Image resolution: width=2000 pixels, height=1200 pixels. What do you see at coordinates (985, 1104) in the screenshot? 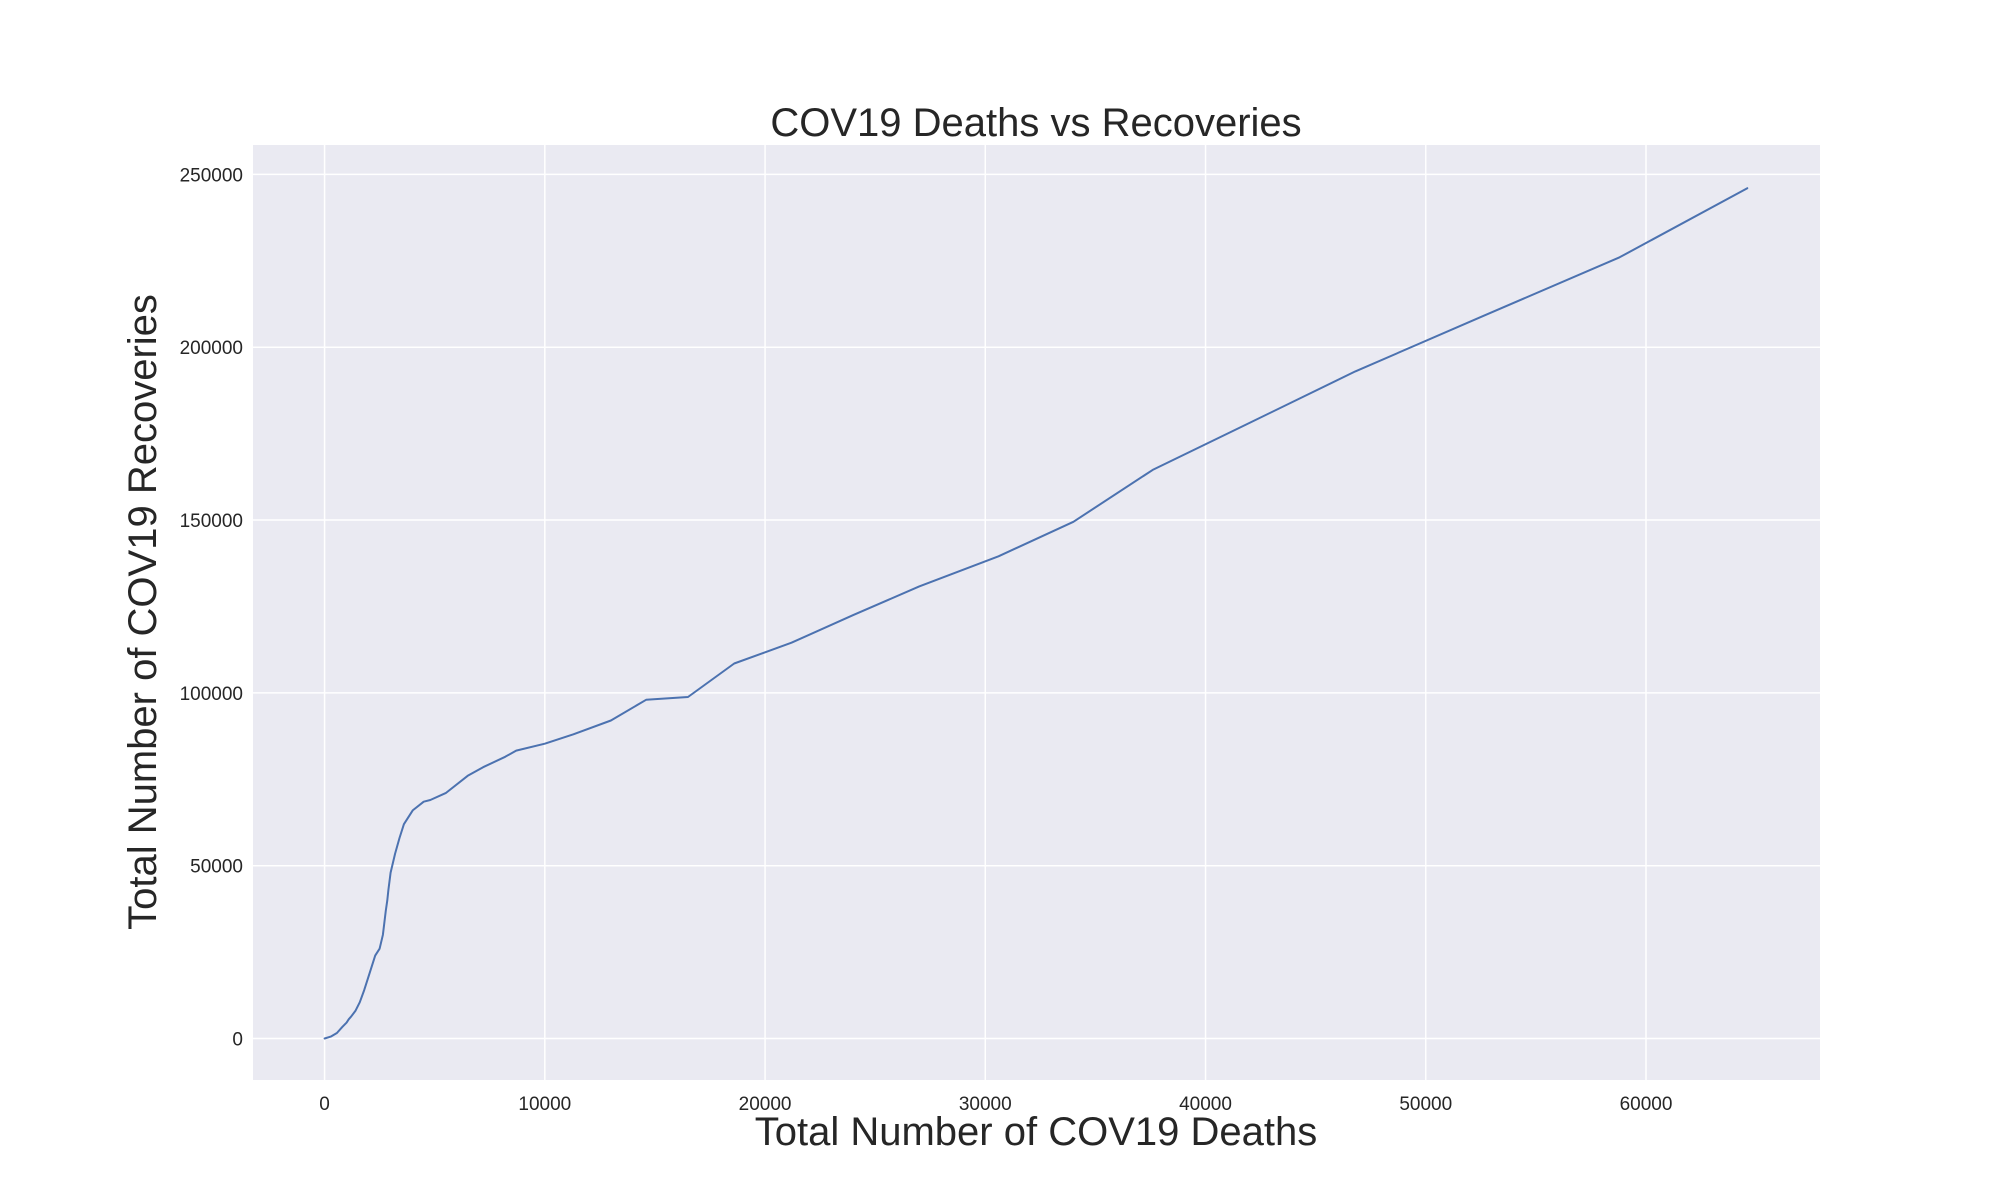
I see `x-tick-label: 30000` at bounding box center [985, 1104].